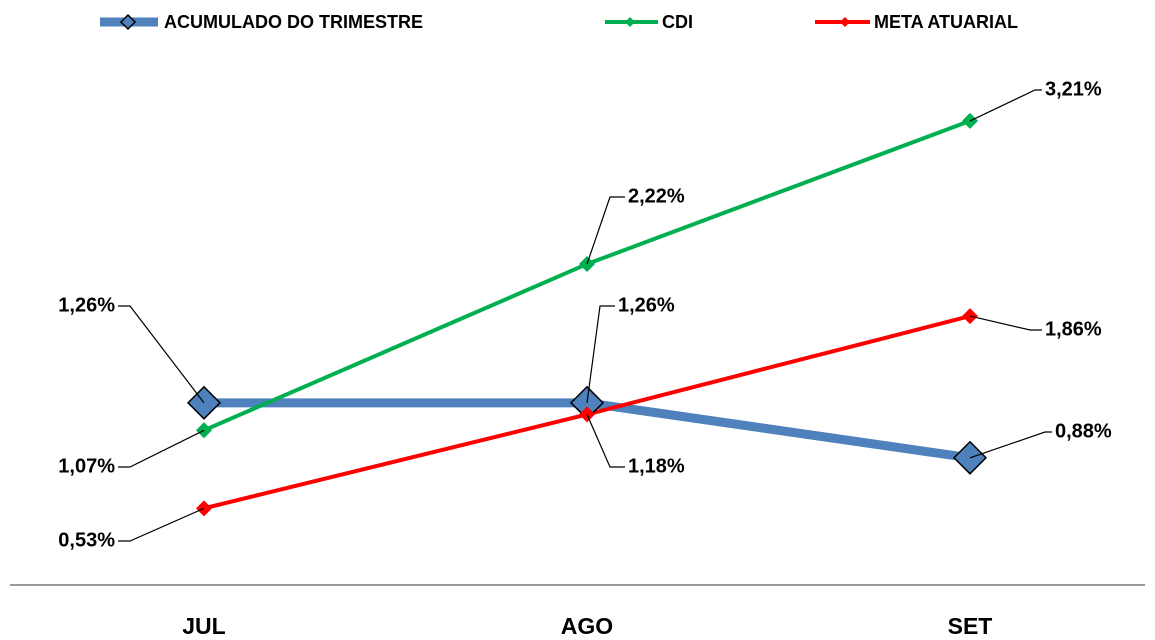  Describe the element at coordinates (86, 466) in the screenshot. I see `data-label: 1,07%` at that location.